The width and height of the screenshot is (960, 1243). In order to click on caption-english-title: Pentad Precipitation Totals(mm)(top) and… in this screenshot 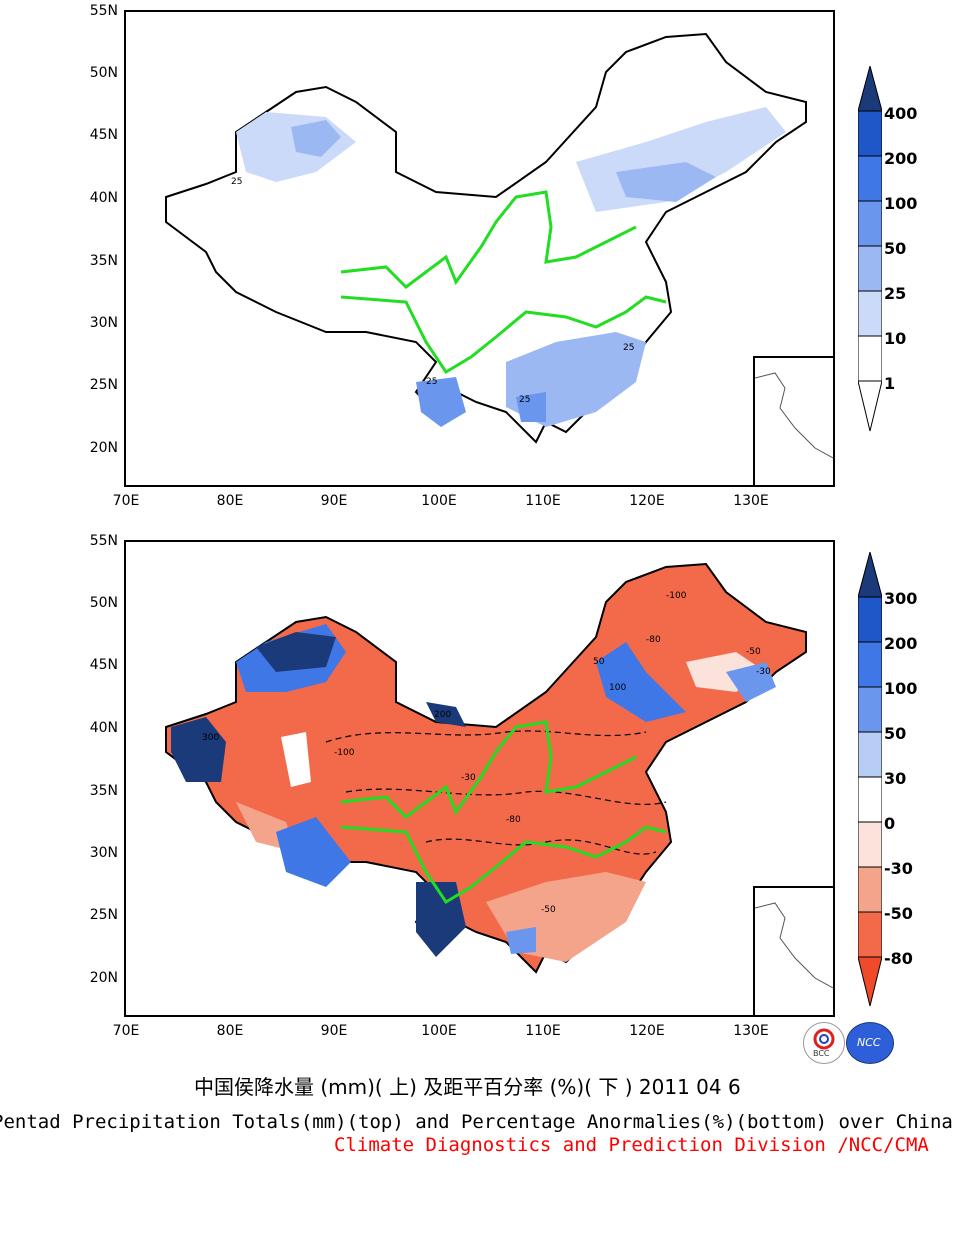, I will do `click(476, 1122)`.